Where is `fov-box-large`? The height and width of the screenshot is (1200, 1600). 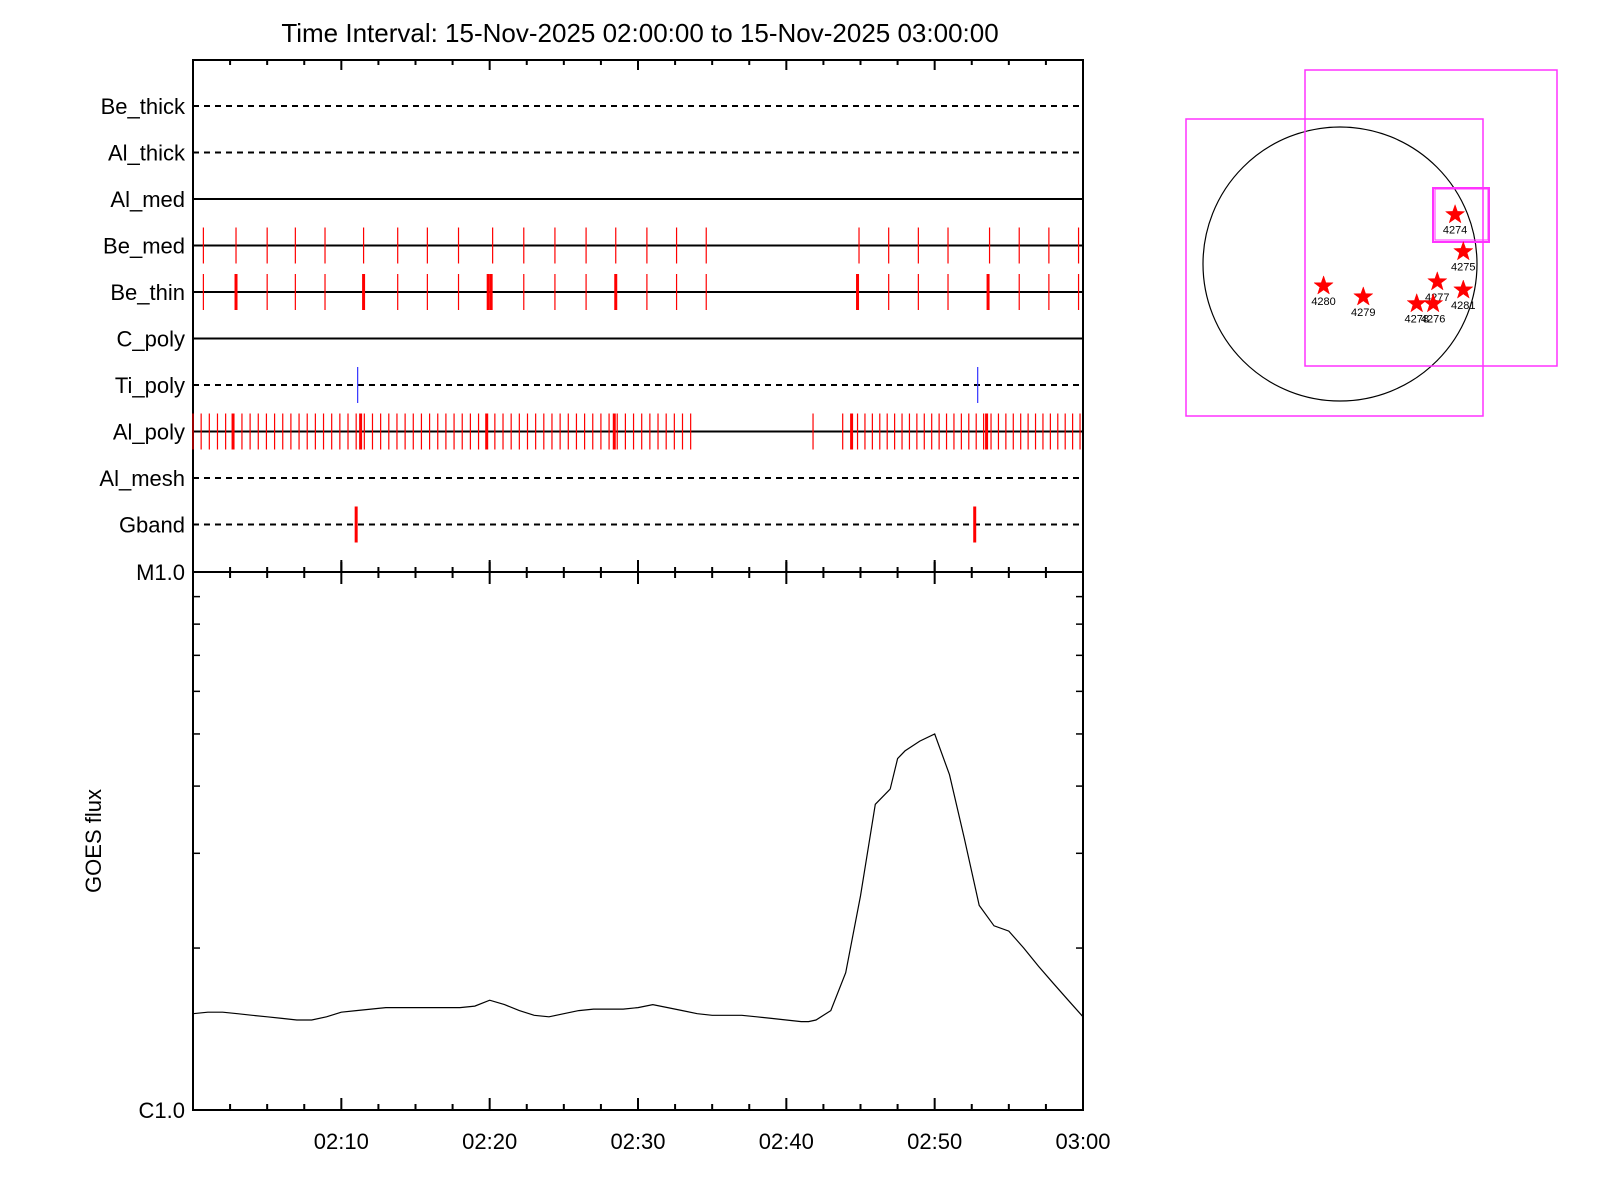
fov-box-large is located at coordinates (1334, 267).